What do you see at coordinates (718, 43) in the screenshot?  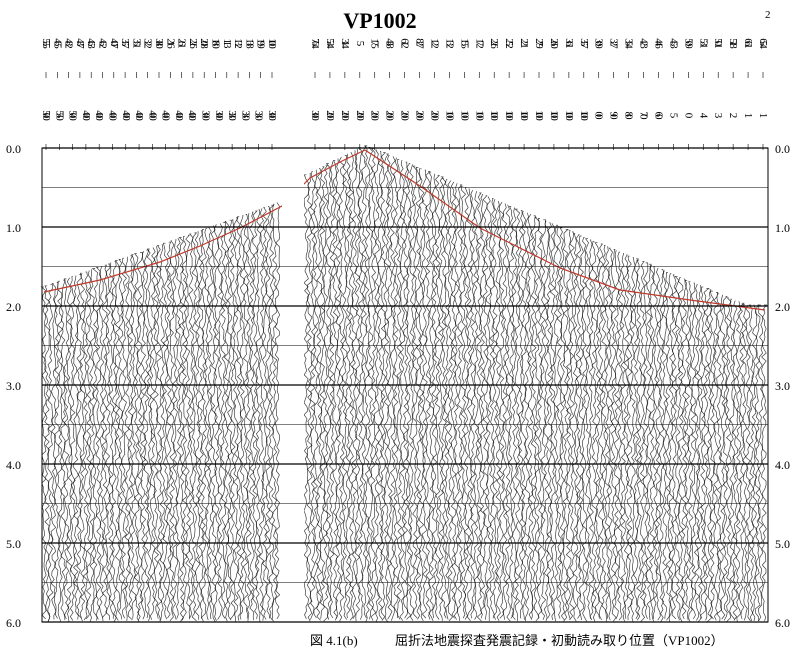 I see `station-label: 501` at bounding box center [718, 43].